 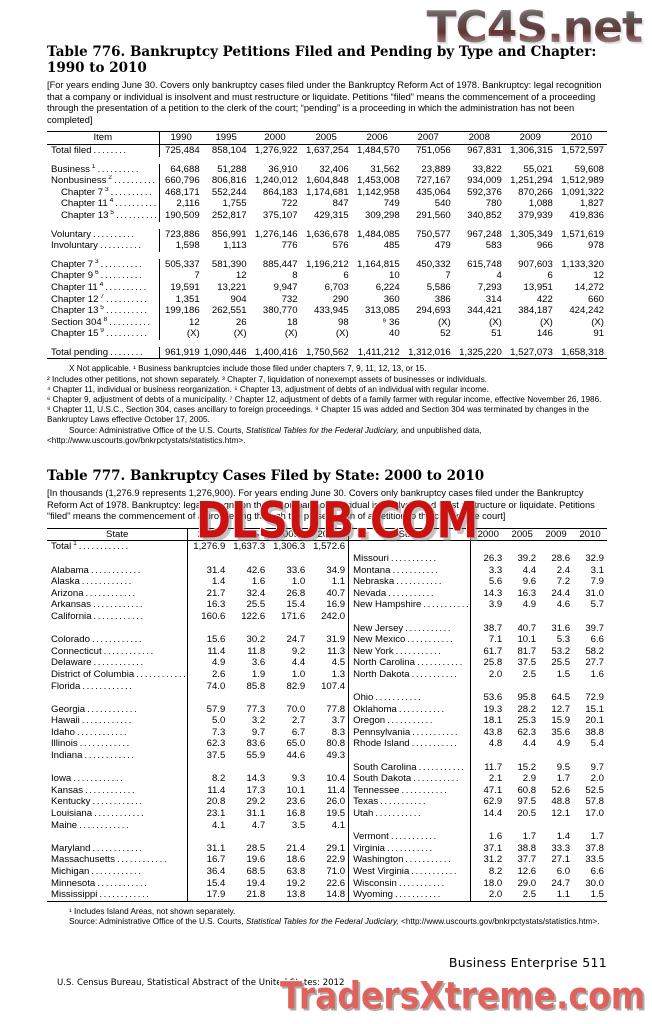 What do you see at coordinates (582, 352) in the screenshot?
I see `cell-value: 1,658,318` at bounding box center [582, 352].